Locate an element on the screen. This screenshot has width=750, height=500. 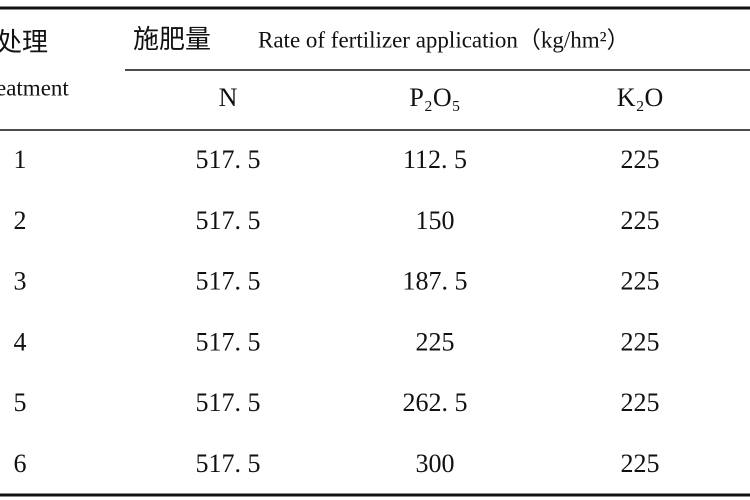
column-header: K₂O is located at coordinates (640, 97).